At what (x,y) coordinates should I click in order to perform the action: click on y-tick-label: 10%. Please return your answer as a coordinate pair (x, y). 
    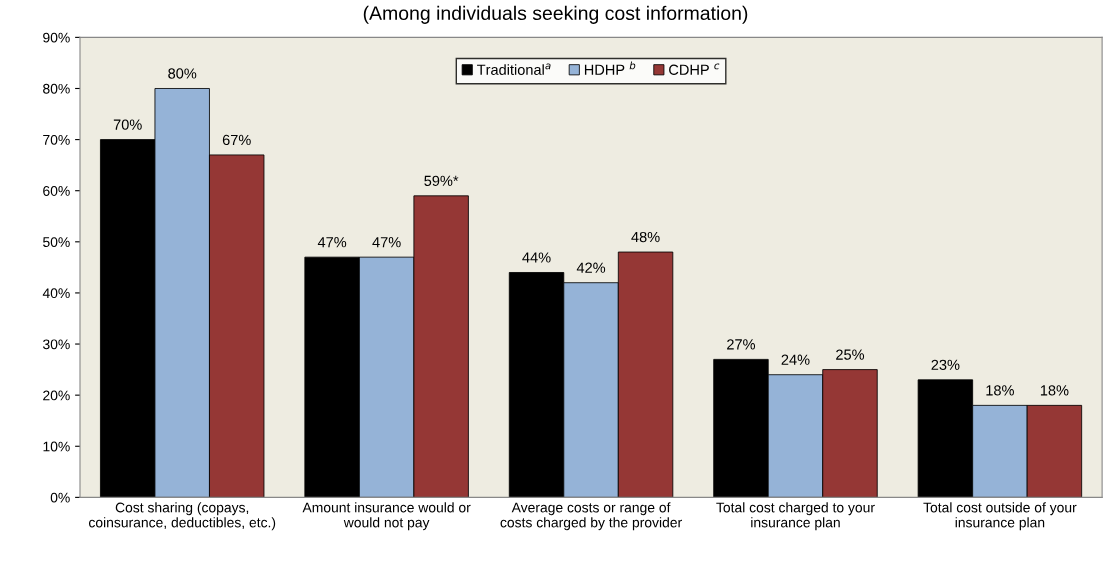
    Looking at the image, I should click on (56, 446).